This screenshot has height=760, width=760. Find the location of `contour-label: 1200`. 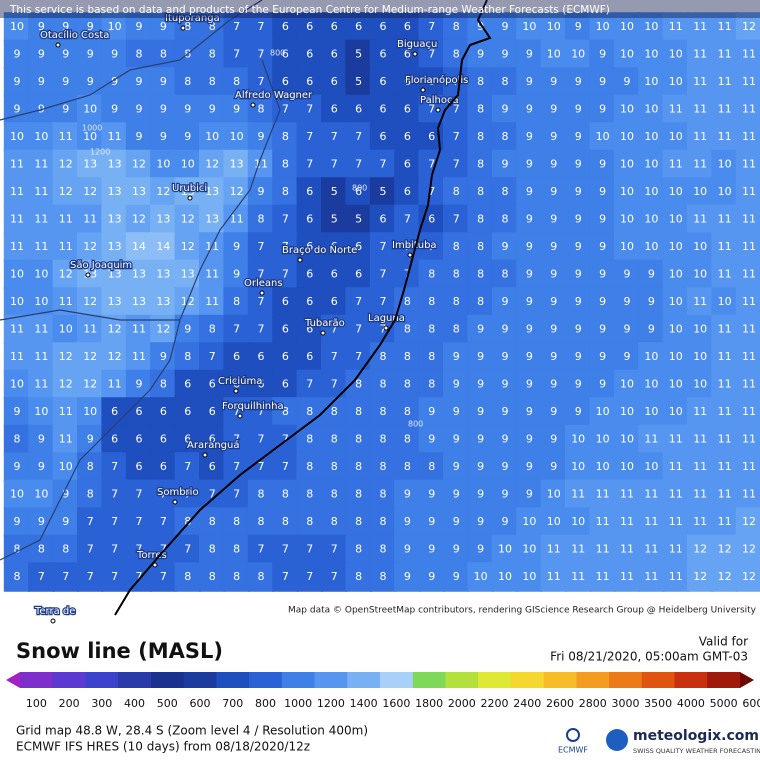

contour-label: 1200 is located at coordinates (100, 152).